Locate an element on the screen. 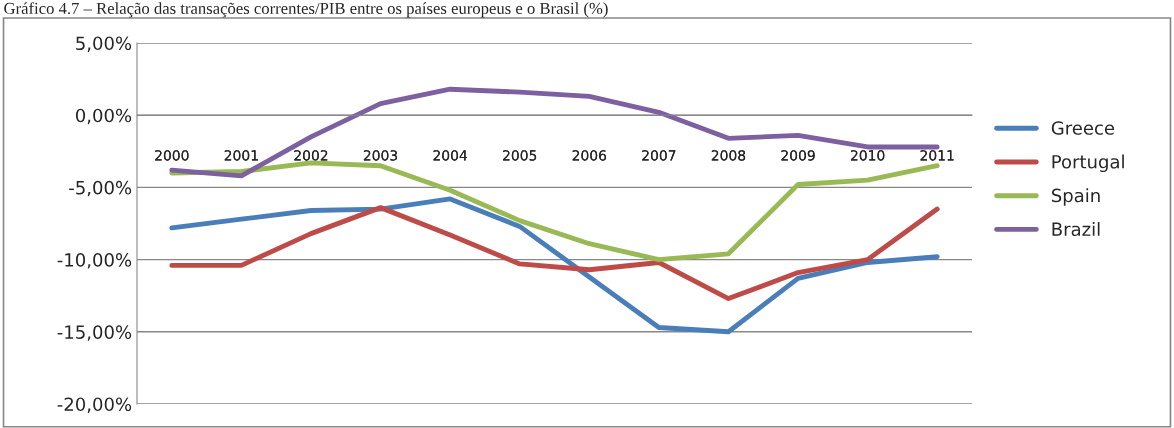 This screenshot has height=428, width=1174. legend-label: Spain is located at coordinates (1075, 197).